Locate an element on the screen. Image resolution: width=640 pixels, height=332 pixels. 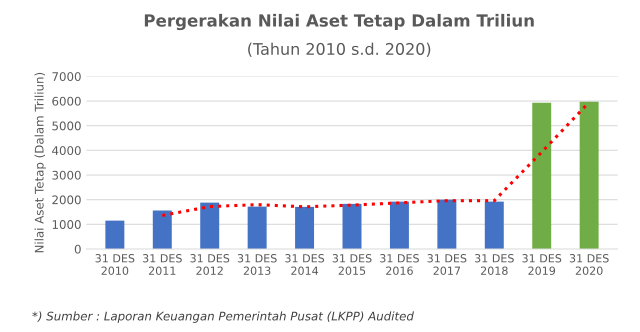
y-tick-label: 7000 is located at coordinates (66, 77).